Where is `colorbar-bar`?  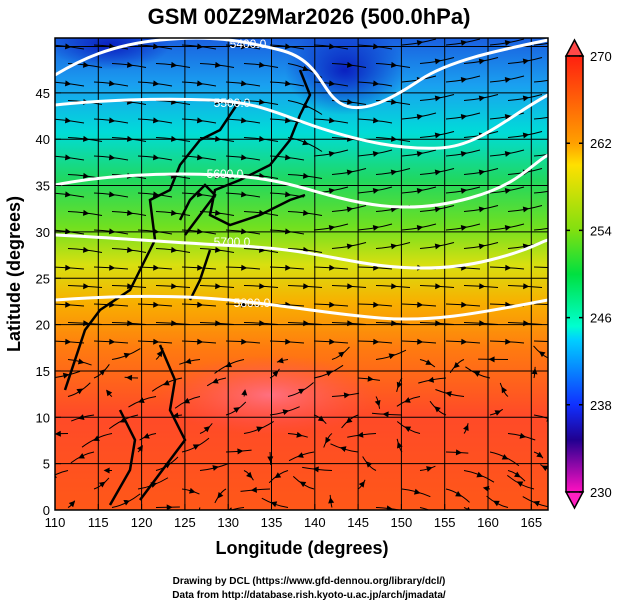 colorbar-bar is located at coordinates (574, 274).